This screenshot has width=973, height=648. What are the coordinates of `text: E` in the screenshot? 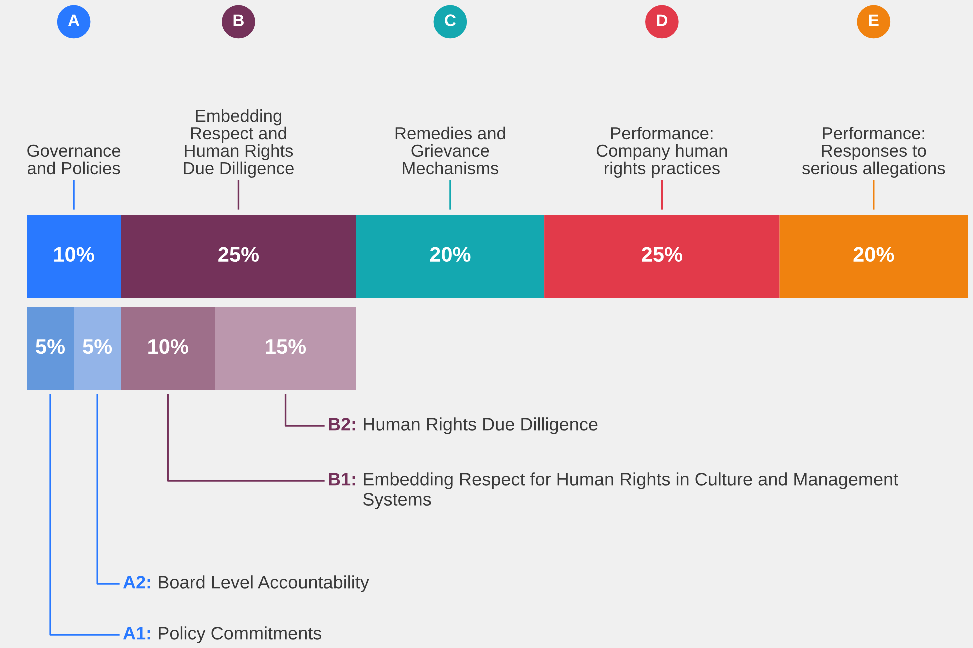 It's located at (874, 20).